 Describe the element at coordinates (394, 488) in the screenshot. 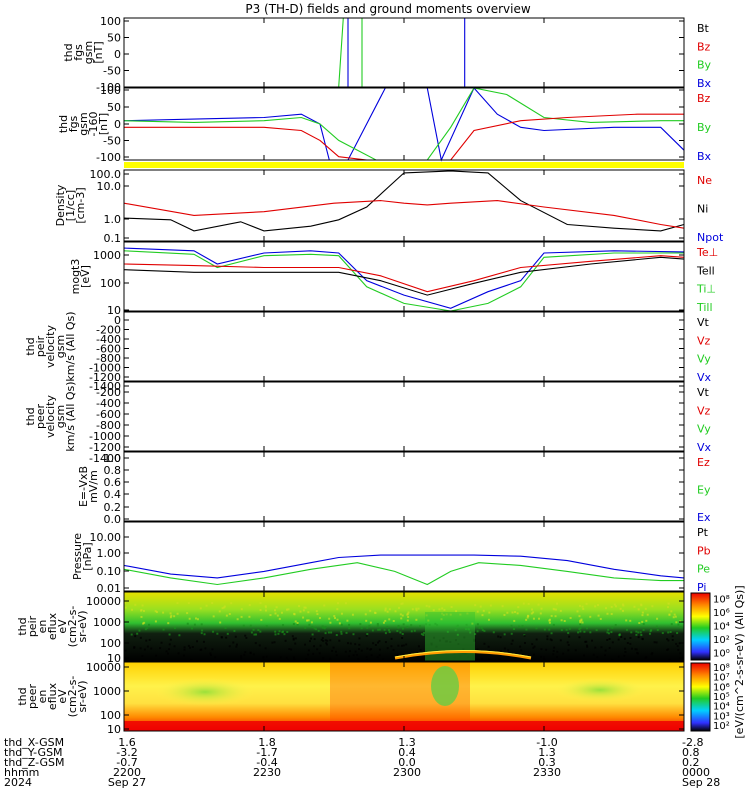

I see `panel-efield: 1.00.80.60.40.20.0 E=-VxBmV/m Ez Ey Ex` at that location.